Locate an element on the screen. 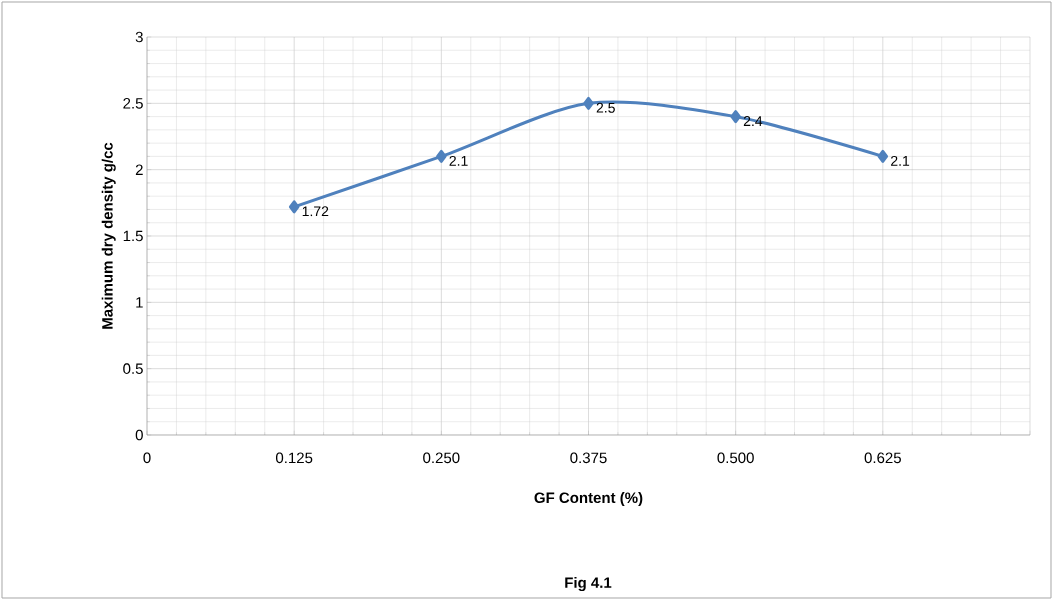 The width and height of the screenshot is (1053, 600). y-tick-label: 1 is located at coordinates (139, 302).